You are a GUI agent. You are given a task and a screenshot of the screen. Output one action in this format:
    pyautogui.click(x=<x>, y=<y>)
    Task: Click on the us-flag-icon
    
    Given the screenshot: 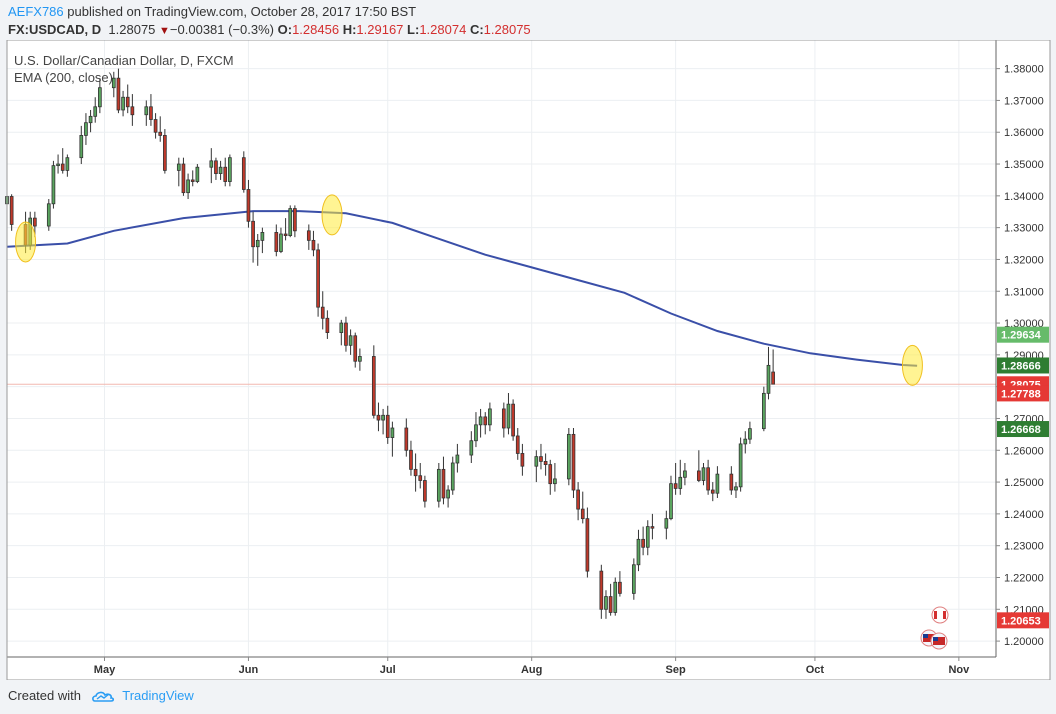 What is the action you would take?
    pyautogui.click(x=939, y=641)
    